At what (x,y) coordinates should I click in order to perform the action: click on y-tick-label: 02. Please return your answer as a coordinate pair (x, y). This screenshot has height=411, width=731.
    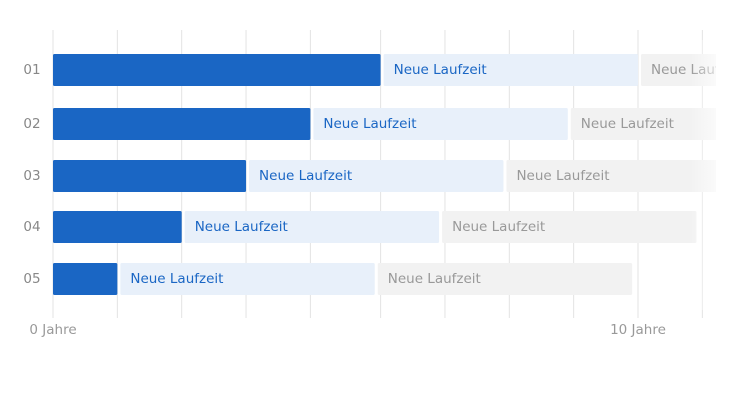
    Looking at the image, I should click on (31, 124).